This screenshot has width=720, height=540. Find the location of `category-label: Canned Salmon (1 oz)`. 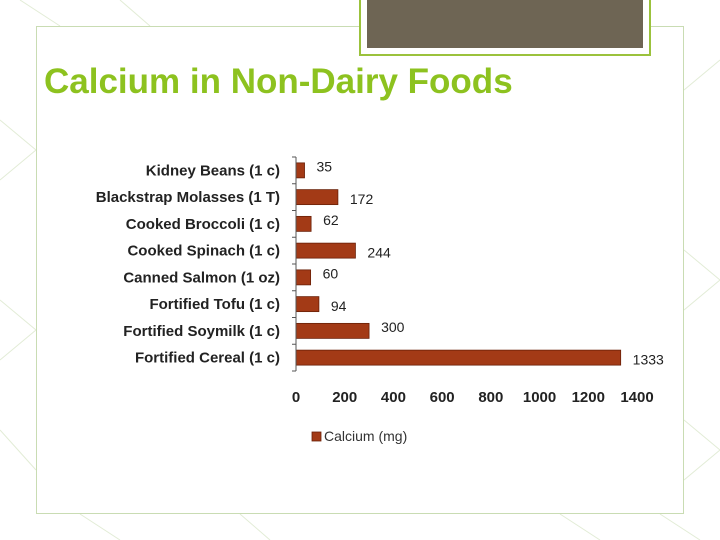

category-label: Canned Salmon (1 oz) is located at coordinates (201, 277).